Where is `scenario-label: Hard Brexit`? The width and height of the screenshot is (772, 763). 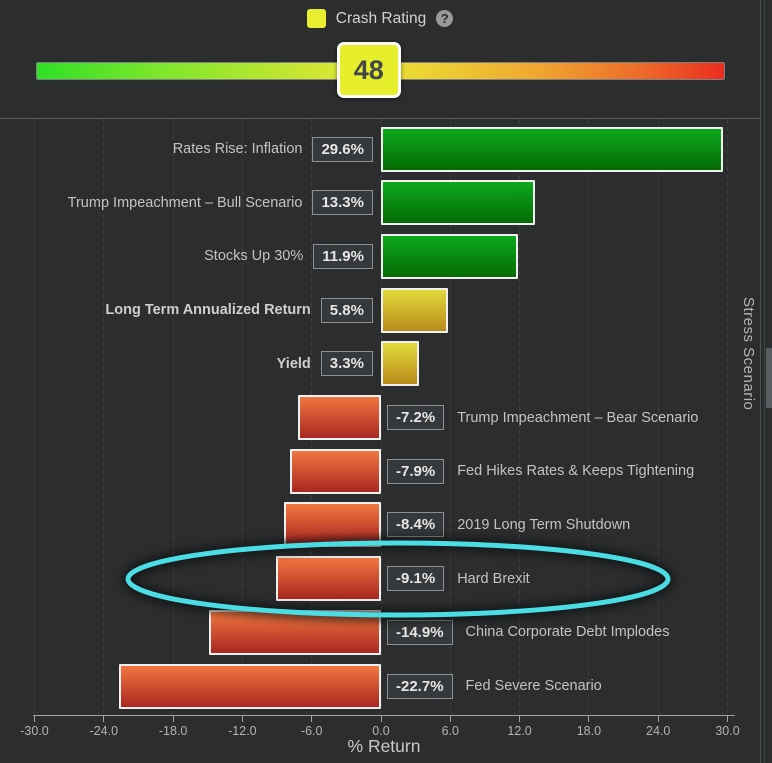 scenario-label: Hard Brexit is located at coordinates (493, 578).